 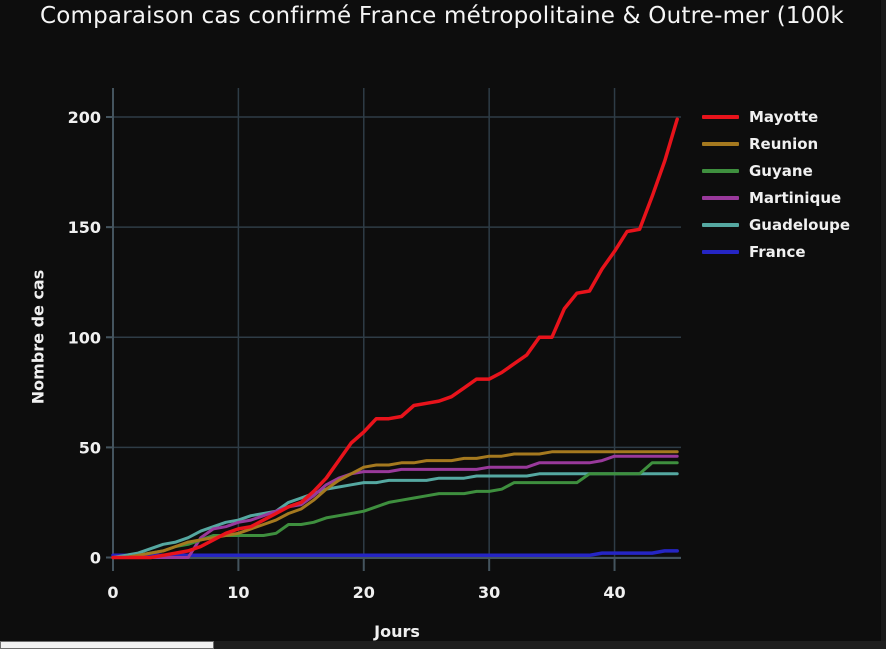 I want to click on series-line-reunion, so click(x=395, y=504).